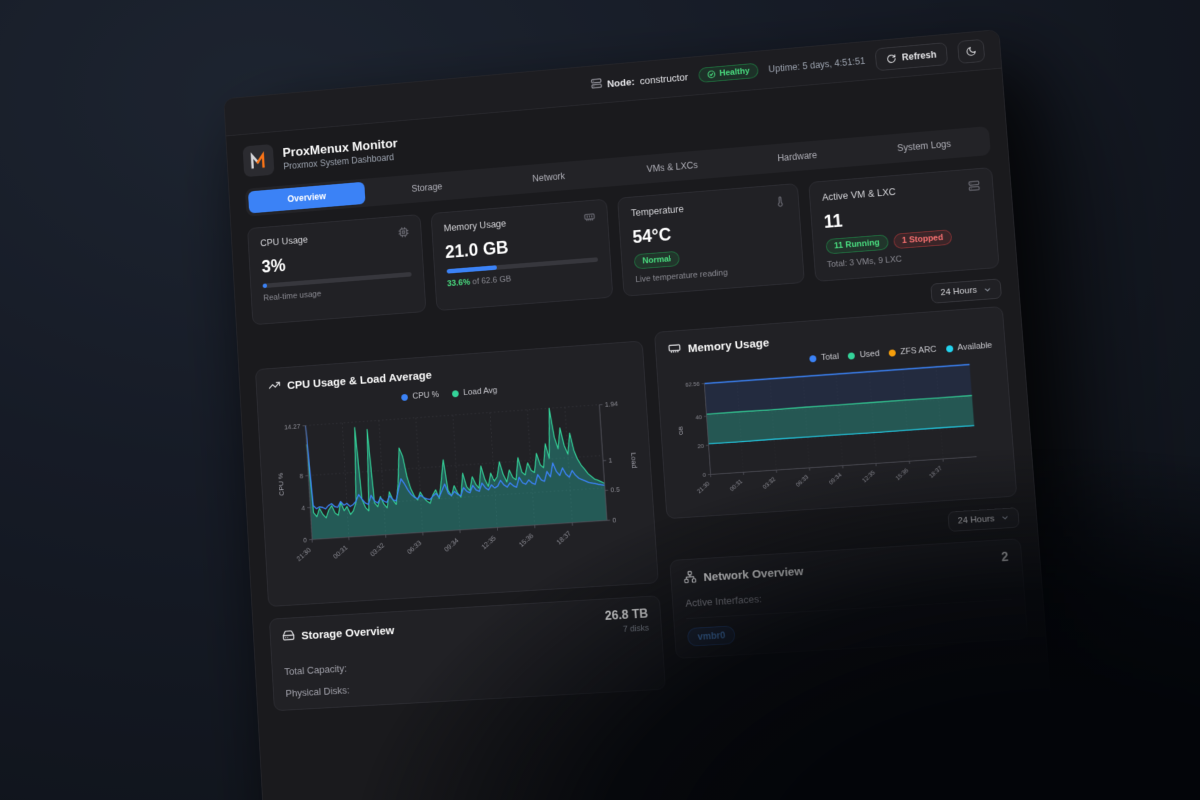 The width and height of the screenshot is (1200, 800). What do you see at coordinates (891, 58) in the screenshot?
I see `refresh-icon` at bounding box center [891, 58].